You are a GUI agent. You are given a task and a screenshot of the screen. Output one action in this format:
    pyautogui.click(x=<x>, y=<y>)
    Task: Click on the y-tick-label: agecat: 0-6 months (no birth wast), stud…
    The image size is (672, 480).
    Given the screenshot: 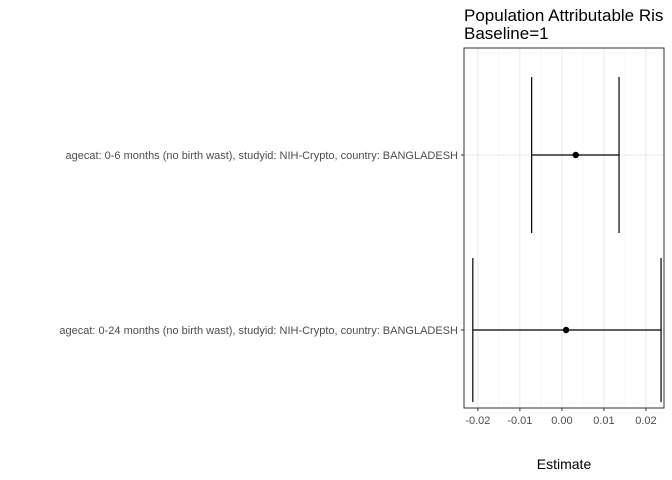 What is the action you would take?
    pyautogui.click(x=262, y=156)
    